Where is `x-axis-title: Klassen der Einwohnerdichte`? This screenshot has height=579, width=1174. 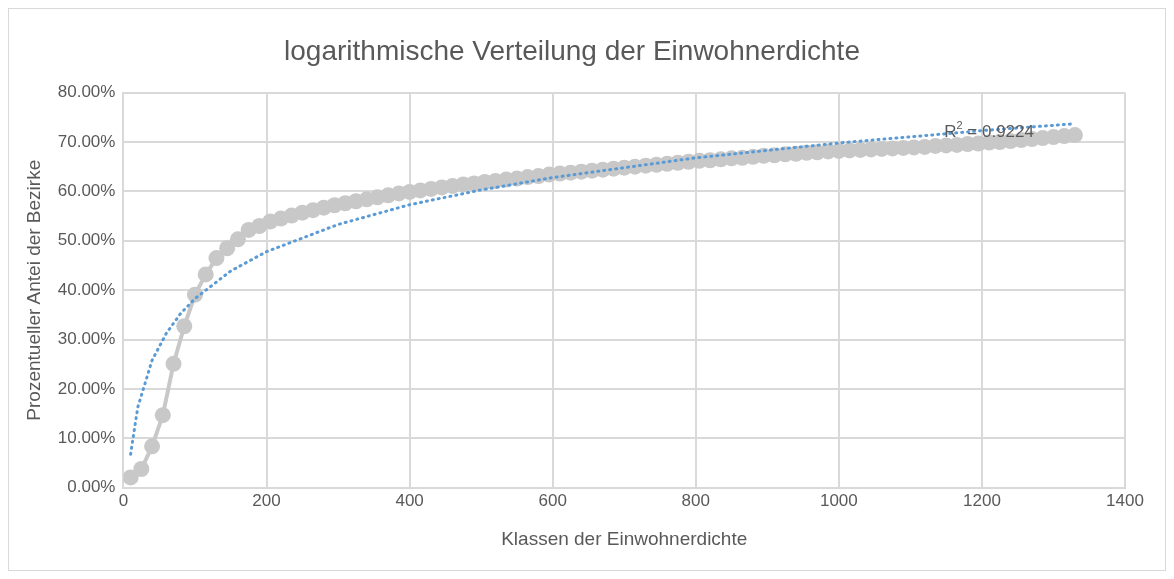
x-axis-title: Klassen der Einwohnerdichte is located at coordinates (624, 538).